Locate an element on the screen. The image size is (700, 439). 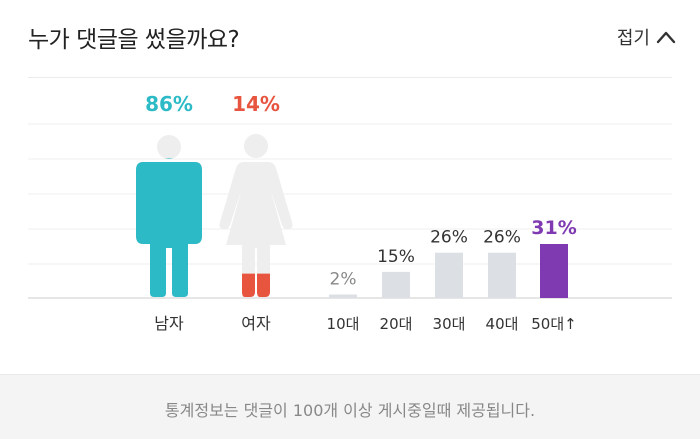
male-figure-icon is located at coordinates (169, 227).